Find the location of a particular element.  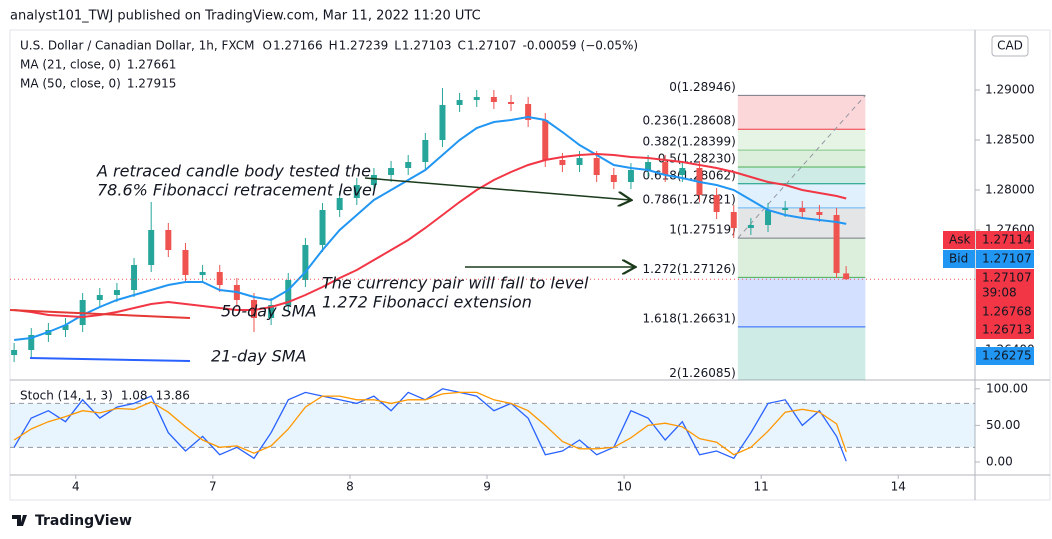

legend-text: 1.27166 is located at coordinates (298, 46).